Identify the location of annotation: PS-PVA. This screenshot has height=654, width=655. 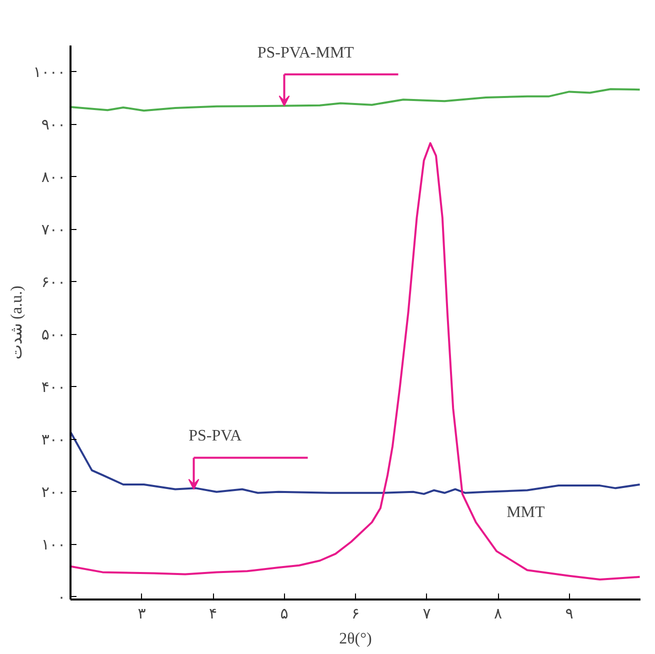
(215, 436).